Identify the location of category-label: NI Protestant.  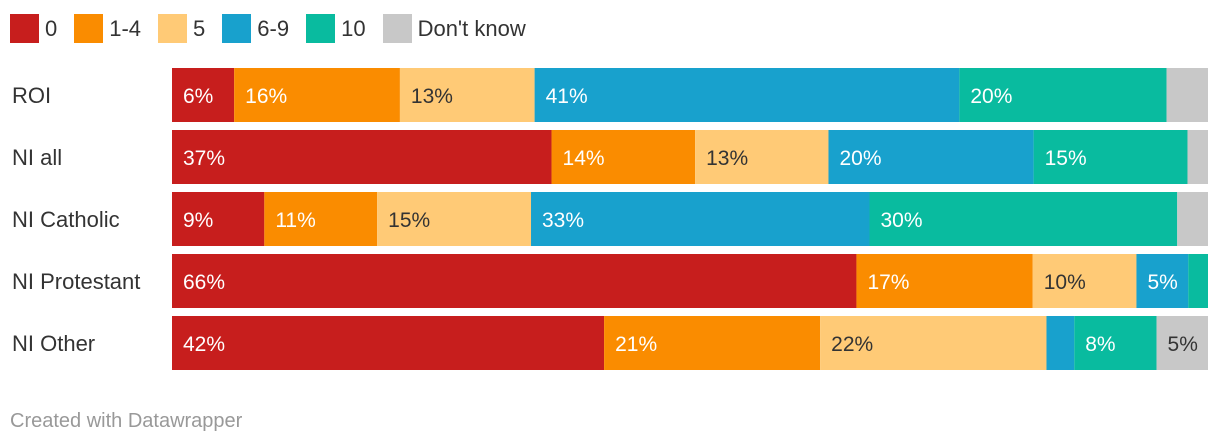
(76, 281).